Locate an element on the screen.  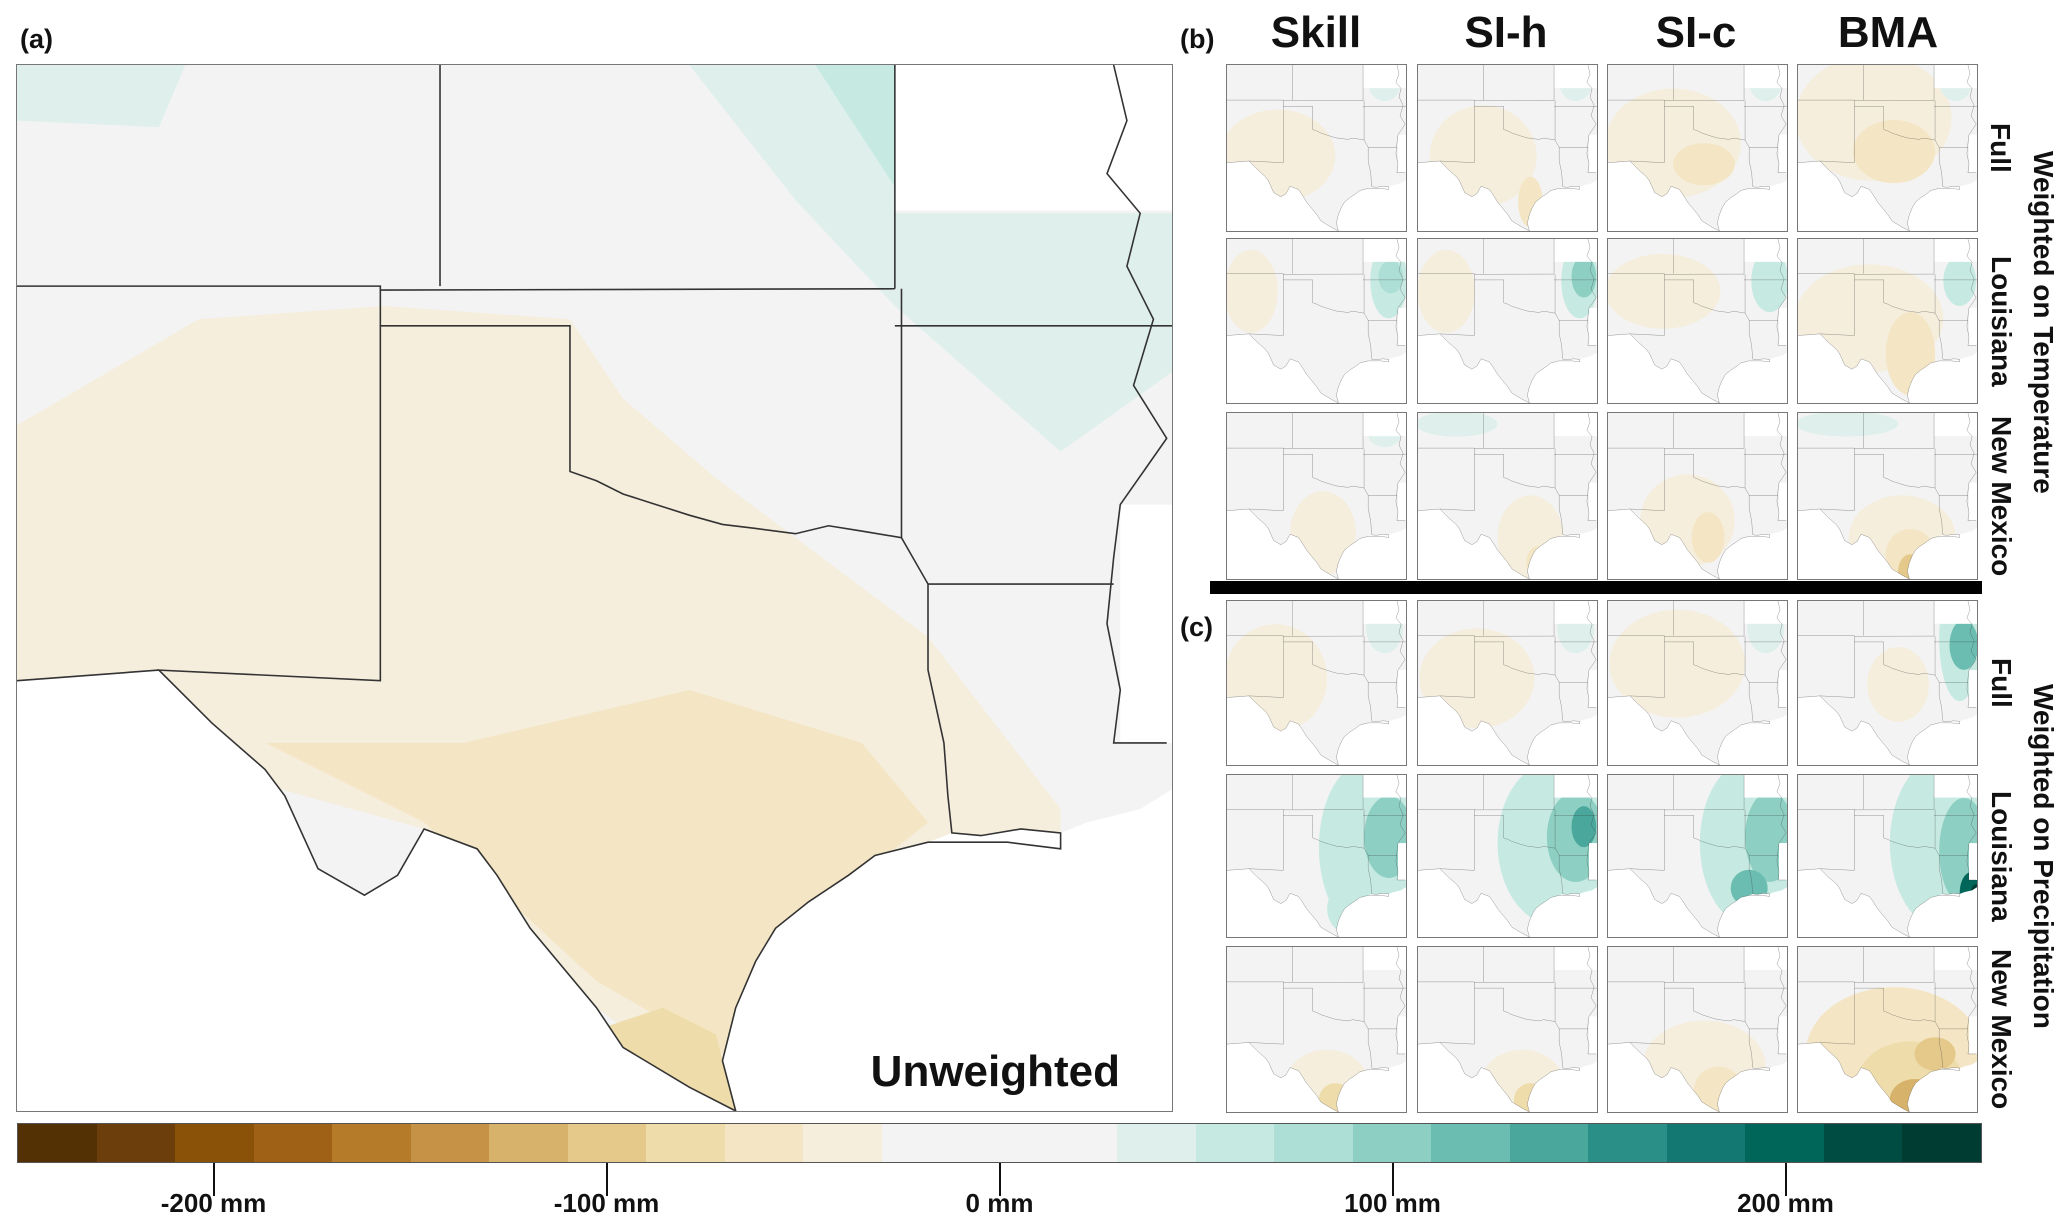
map-precip-full-skill is located at coordinates (1316, 683).